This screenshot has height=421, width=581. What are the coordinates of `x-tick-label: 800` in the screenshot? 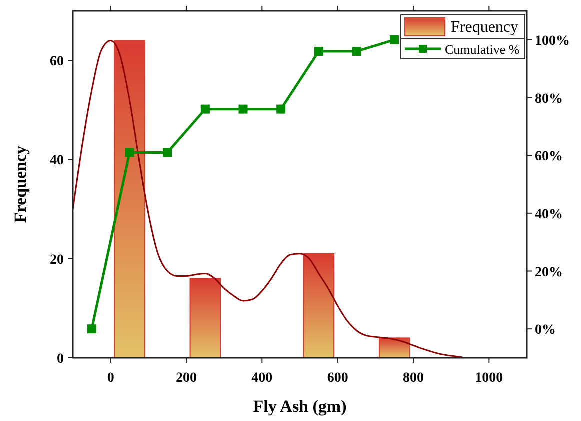 It's located at (413, 378).